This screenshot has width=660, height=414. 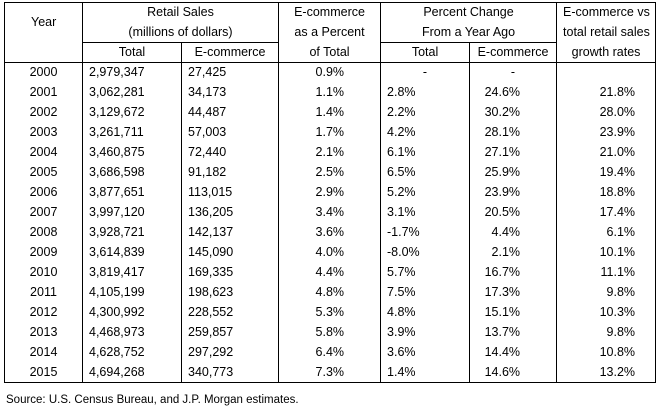 I want to click on cell-ecommerce: 34,173, so click(x=230, y=92).